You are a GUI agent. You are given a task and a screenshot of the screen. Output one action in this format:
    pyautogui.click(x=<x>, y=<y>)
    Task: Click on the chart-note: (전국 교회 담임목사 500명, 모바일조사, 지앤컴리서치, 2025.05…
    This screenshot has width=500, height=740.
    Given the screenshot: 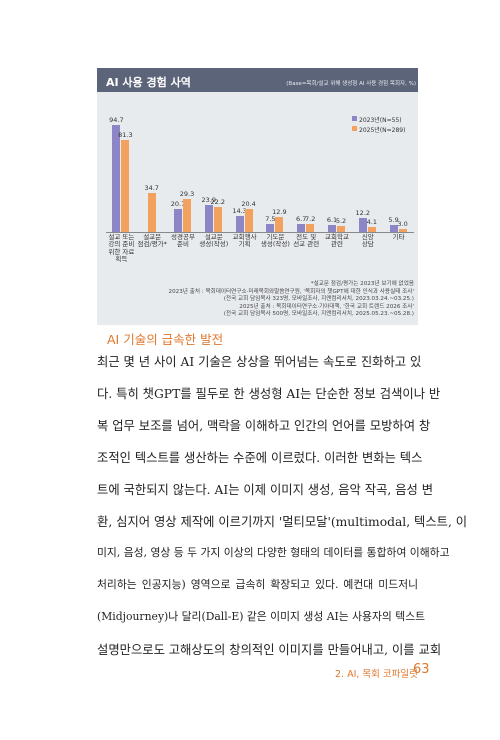 What is the action you would take?
    pyautogui.click(x=318, y=314)
    